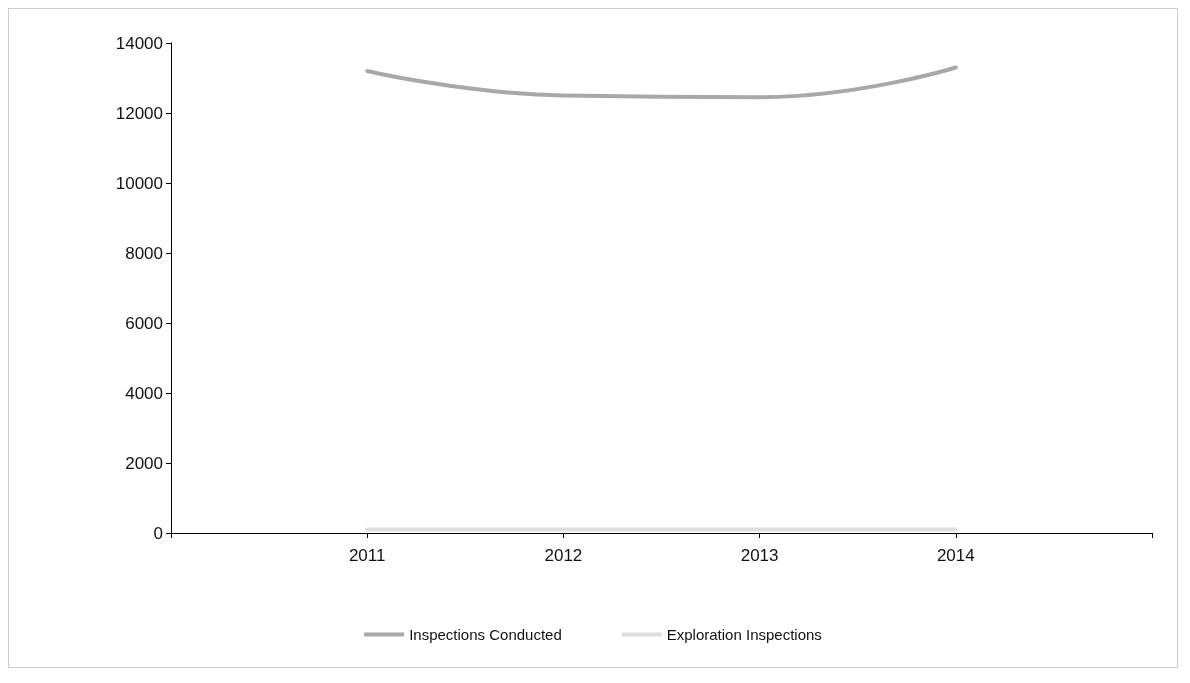 The image size is (1190, 683). What do you see at coordinates (139, 43) in the screenshot?
I see `y-tick-label: 14000` at bounding box center [139, 43].